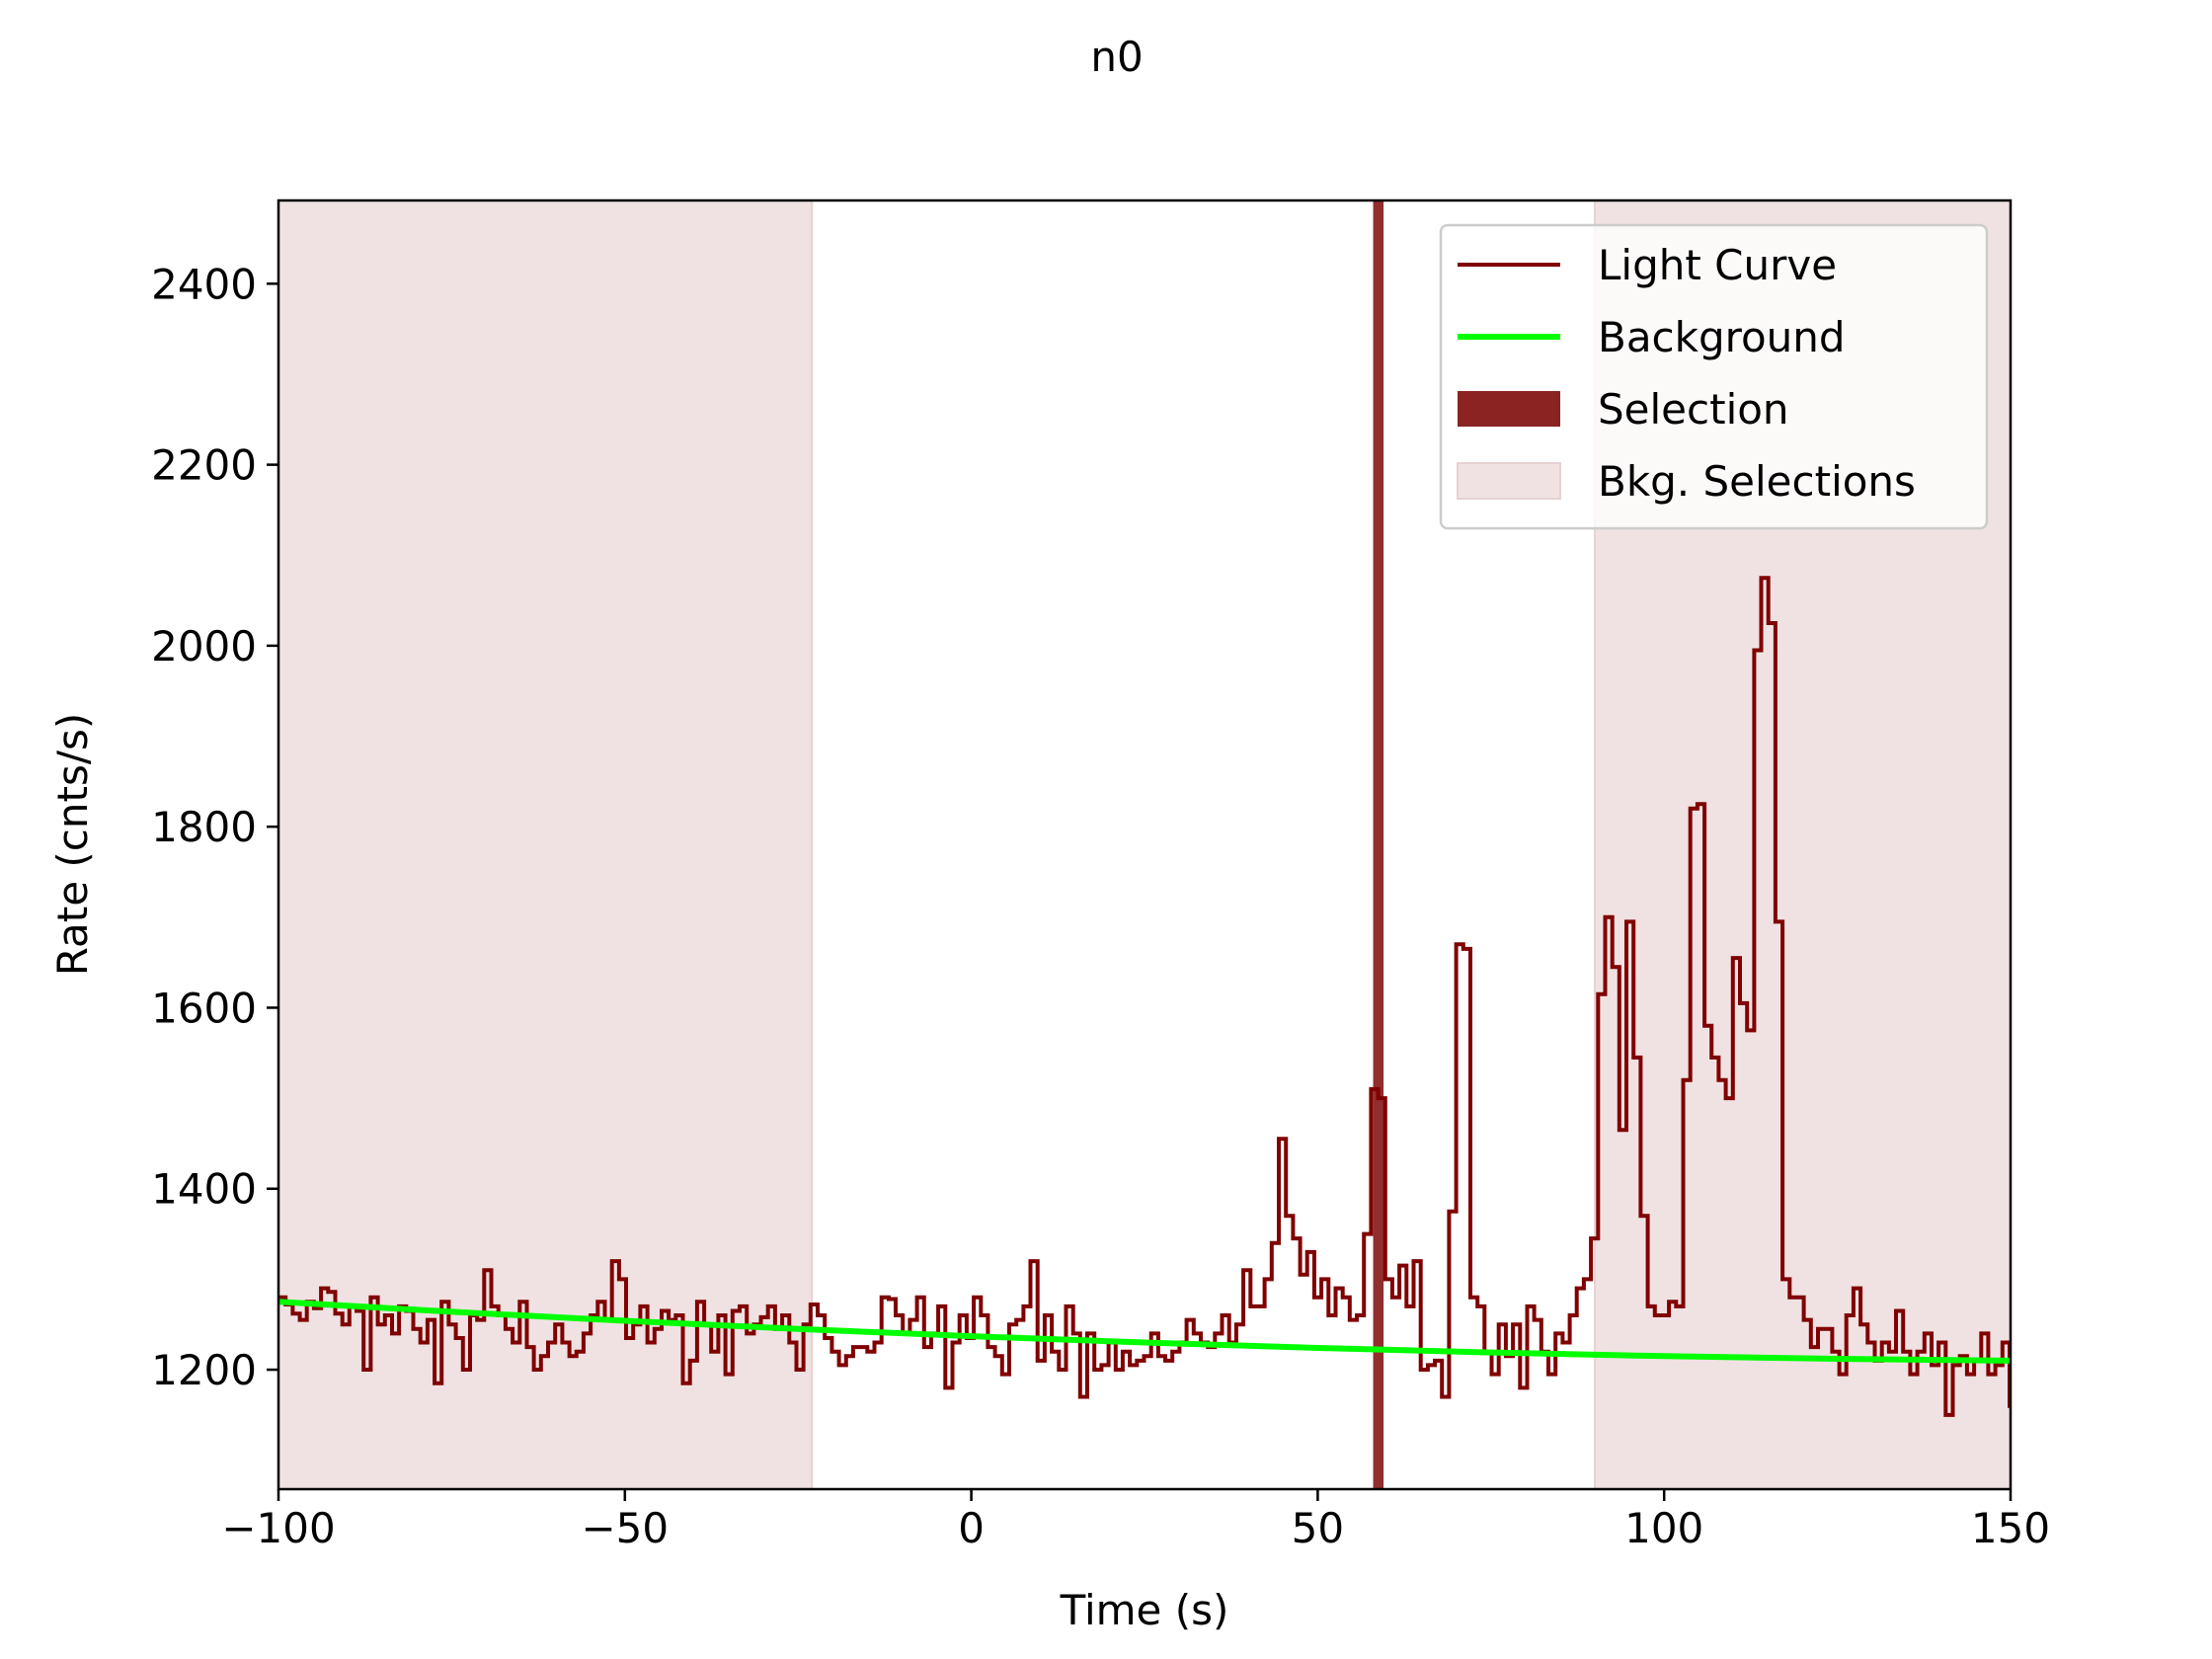 The width and height of the screenshot is (2212, 1659). Describe the element at coordinates (1722, 337) in the screenshot. I see `legend-label: Background` at that location.